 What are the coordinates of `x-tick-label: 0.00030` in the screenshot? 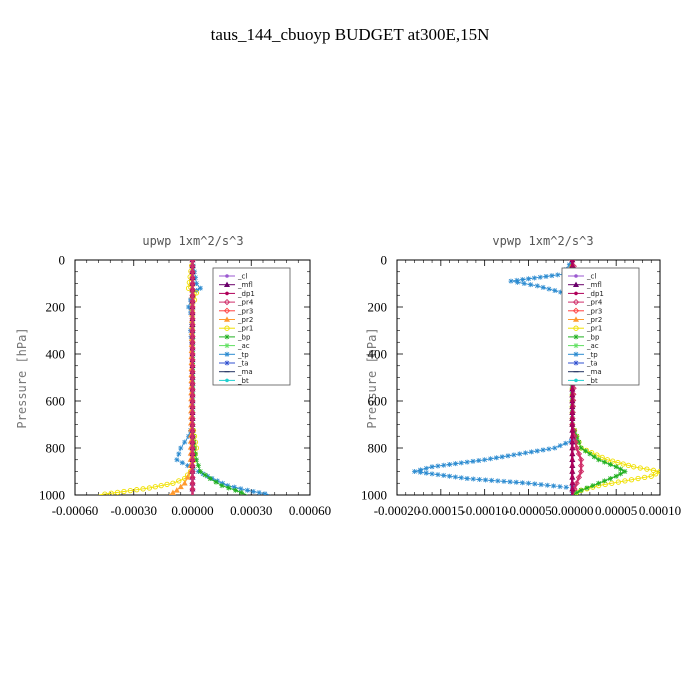 It's located at (251, 510).